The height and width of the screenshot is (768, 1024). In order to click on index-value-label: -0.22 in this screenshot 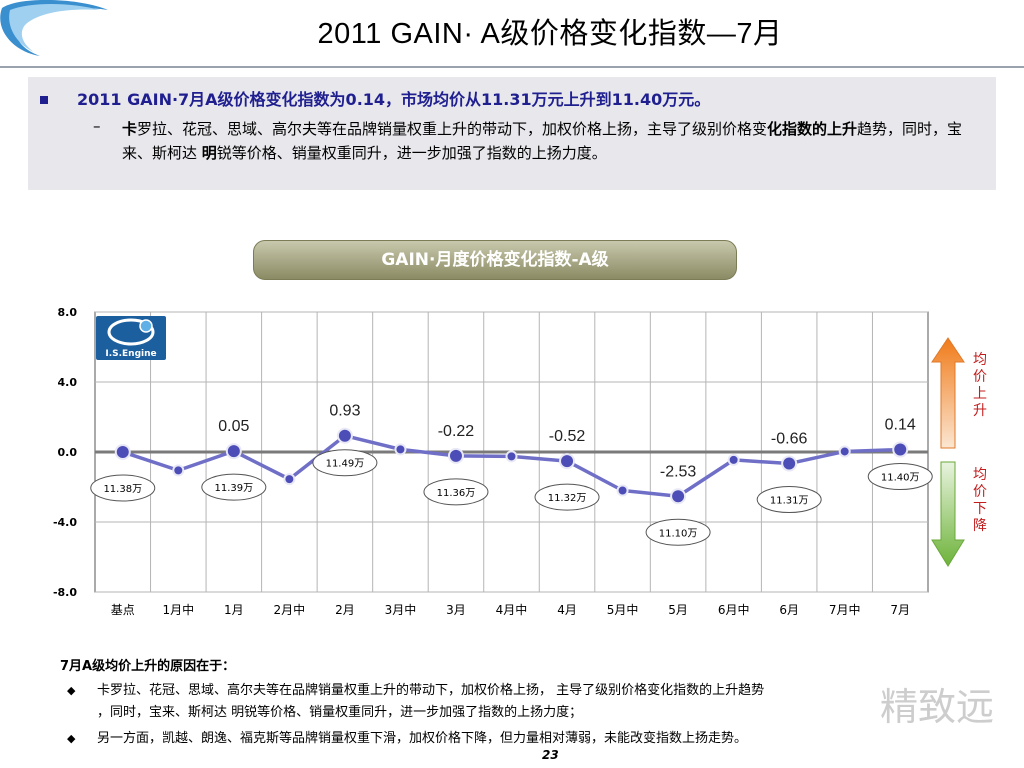, I will do `click(456, 431)`.